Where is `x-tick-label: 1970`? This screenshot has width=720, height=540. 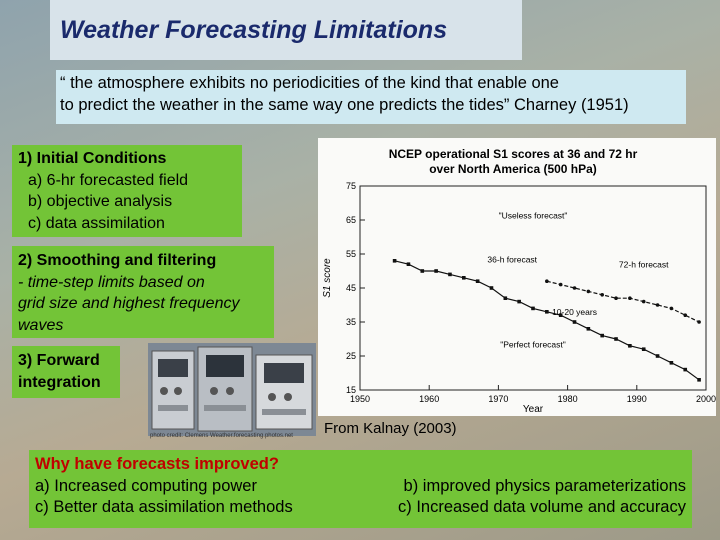 x-tick-label: 1970 is located at coordinates (498, 399).